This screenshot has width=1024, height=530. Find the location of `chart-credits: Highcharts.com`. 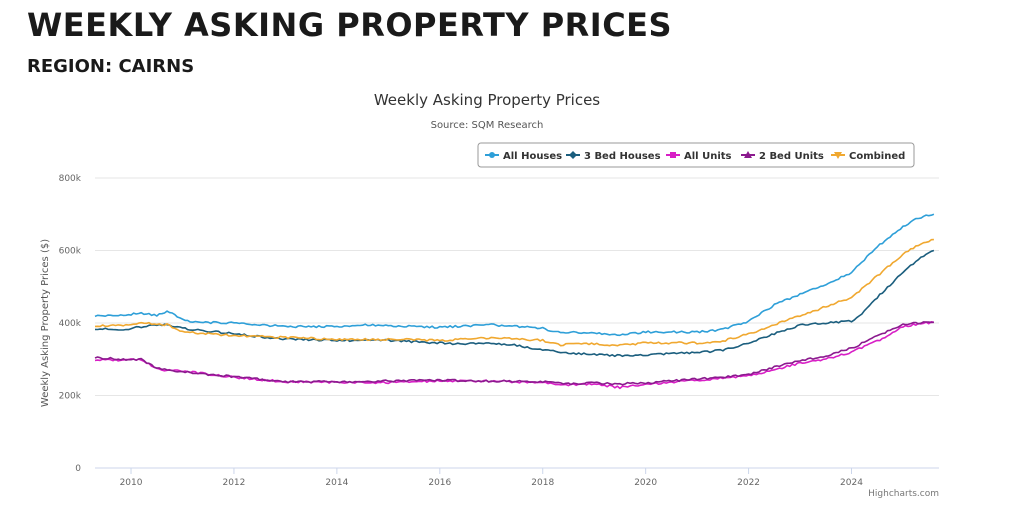

chart-credits: Highcharts.com is located at coordinates (903, 494).